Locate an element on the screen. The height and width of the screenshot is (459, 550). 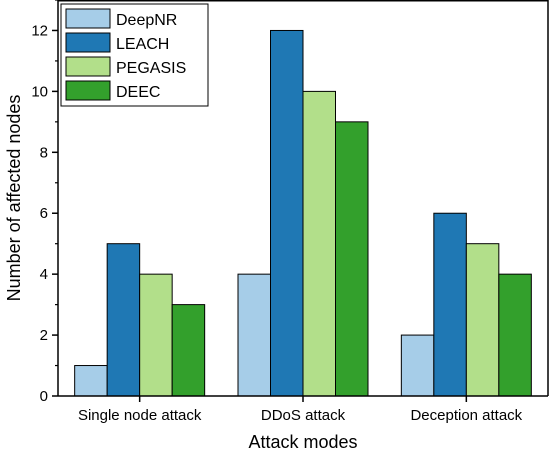
legend-label-pegasis: PEGASIS is located at coordinates (151, 68).